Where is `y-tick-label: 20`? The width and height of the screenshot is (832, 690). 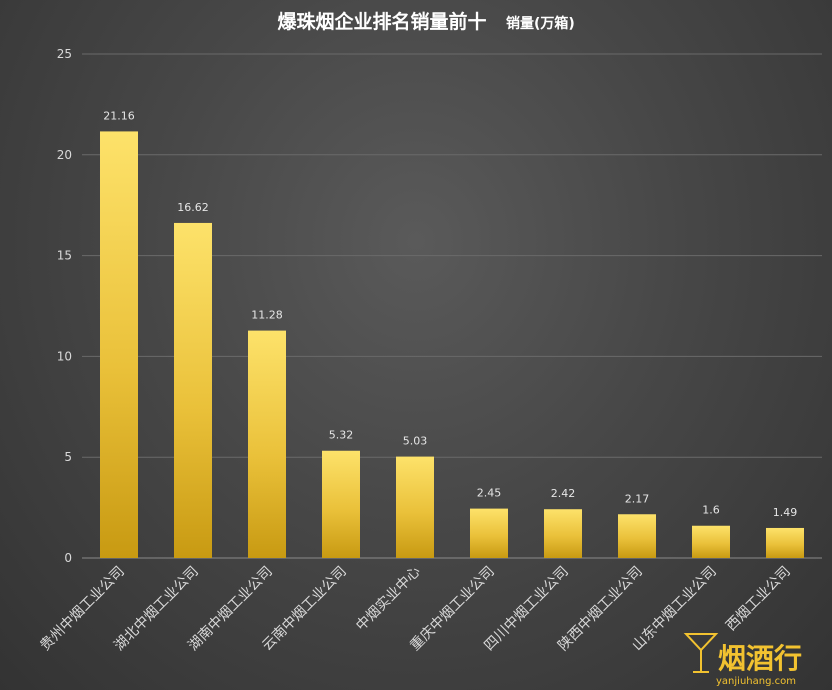 y-tick-label: 20 is located at coordinates (64, 155).